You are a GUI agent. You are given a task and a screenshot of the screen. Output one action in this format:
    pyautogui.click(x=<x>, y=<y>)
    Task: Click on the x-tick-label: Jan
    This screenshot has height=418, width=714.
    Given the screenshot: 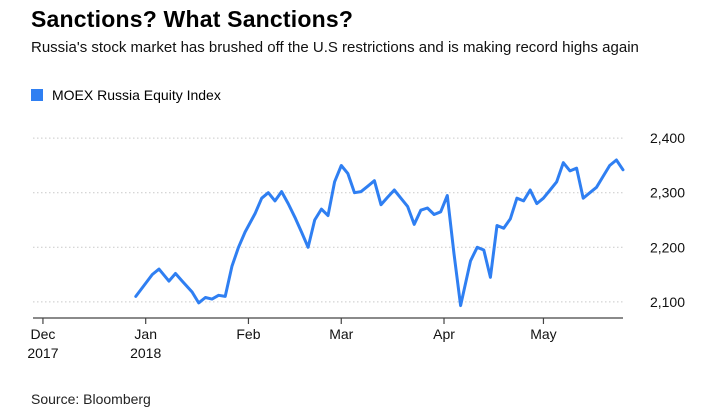 What is the action you would take?
    pyautogui.click(x=145, y=334)
    